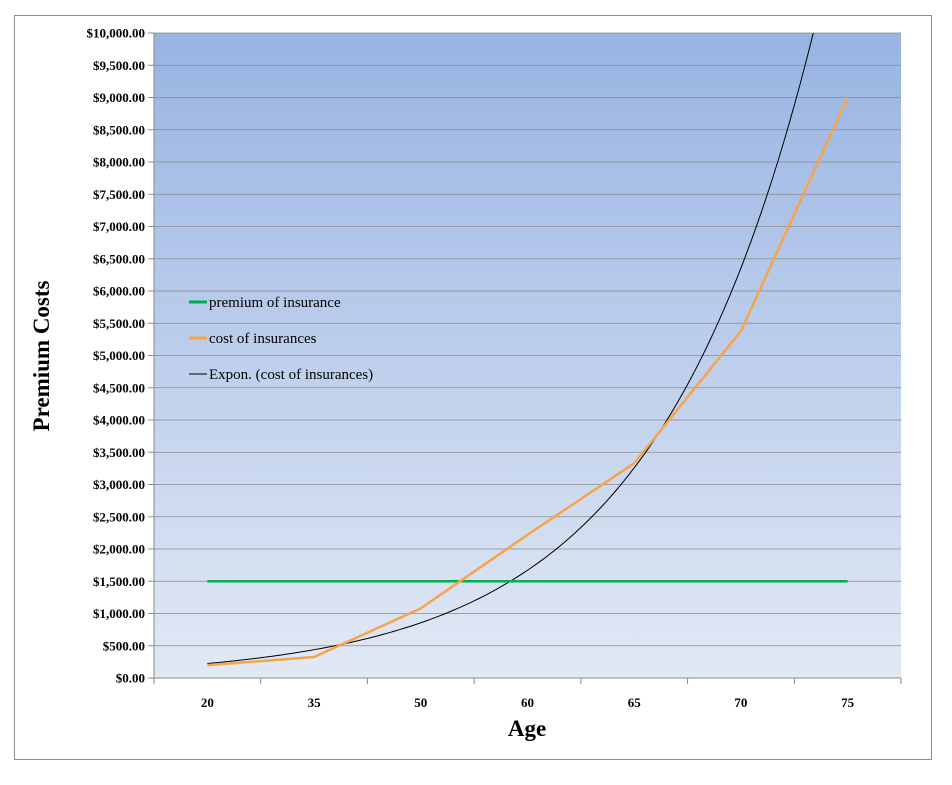  What do you see at coordinates (119, 387) in the screenshot?
I see `y-tick-label: $4,500.00` at bounding box center [119, 387].